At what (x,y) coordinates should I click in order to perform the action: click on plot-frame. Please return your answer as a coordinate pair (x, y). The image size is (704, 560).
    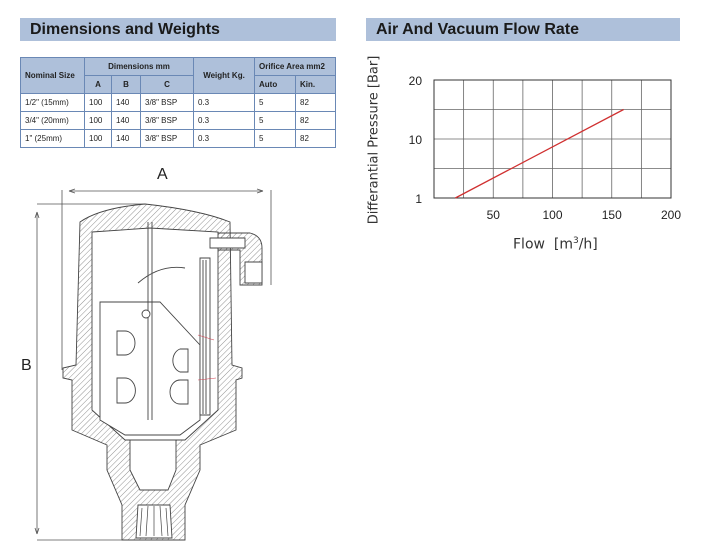
    Looking at the image, I should click on (552, 139).